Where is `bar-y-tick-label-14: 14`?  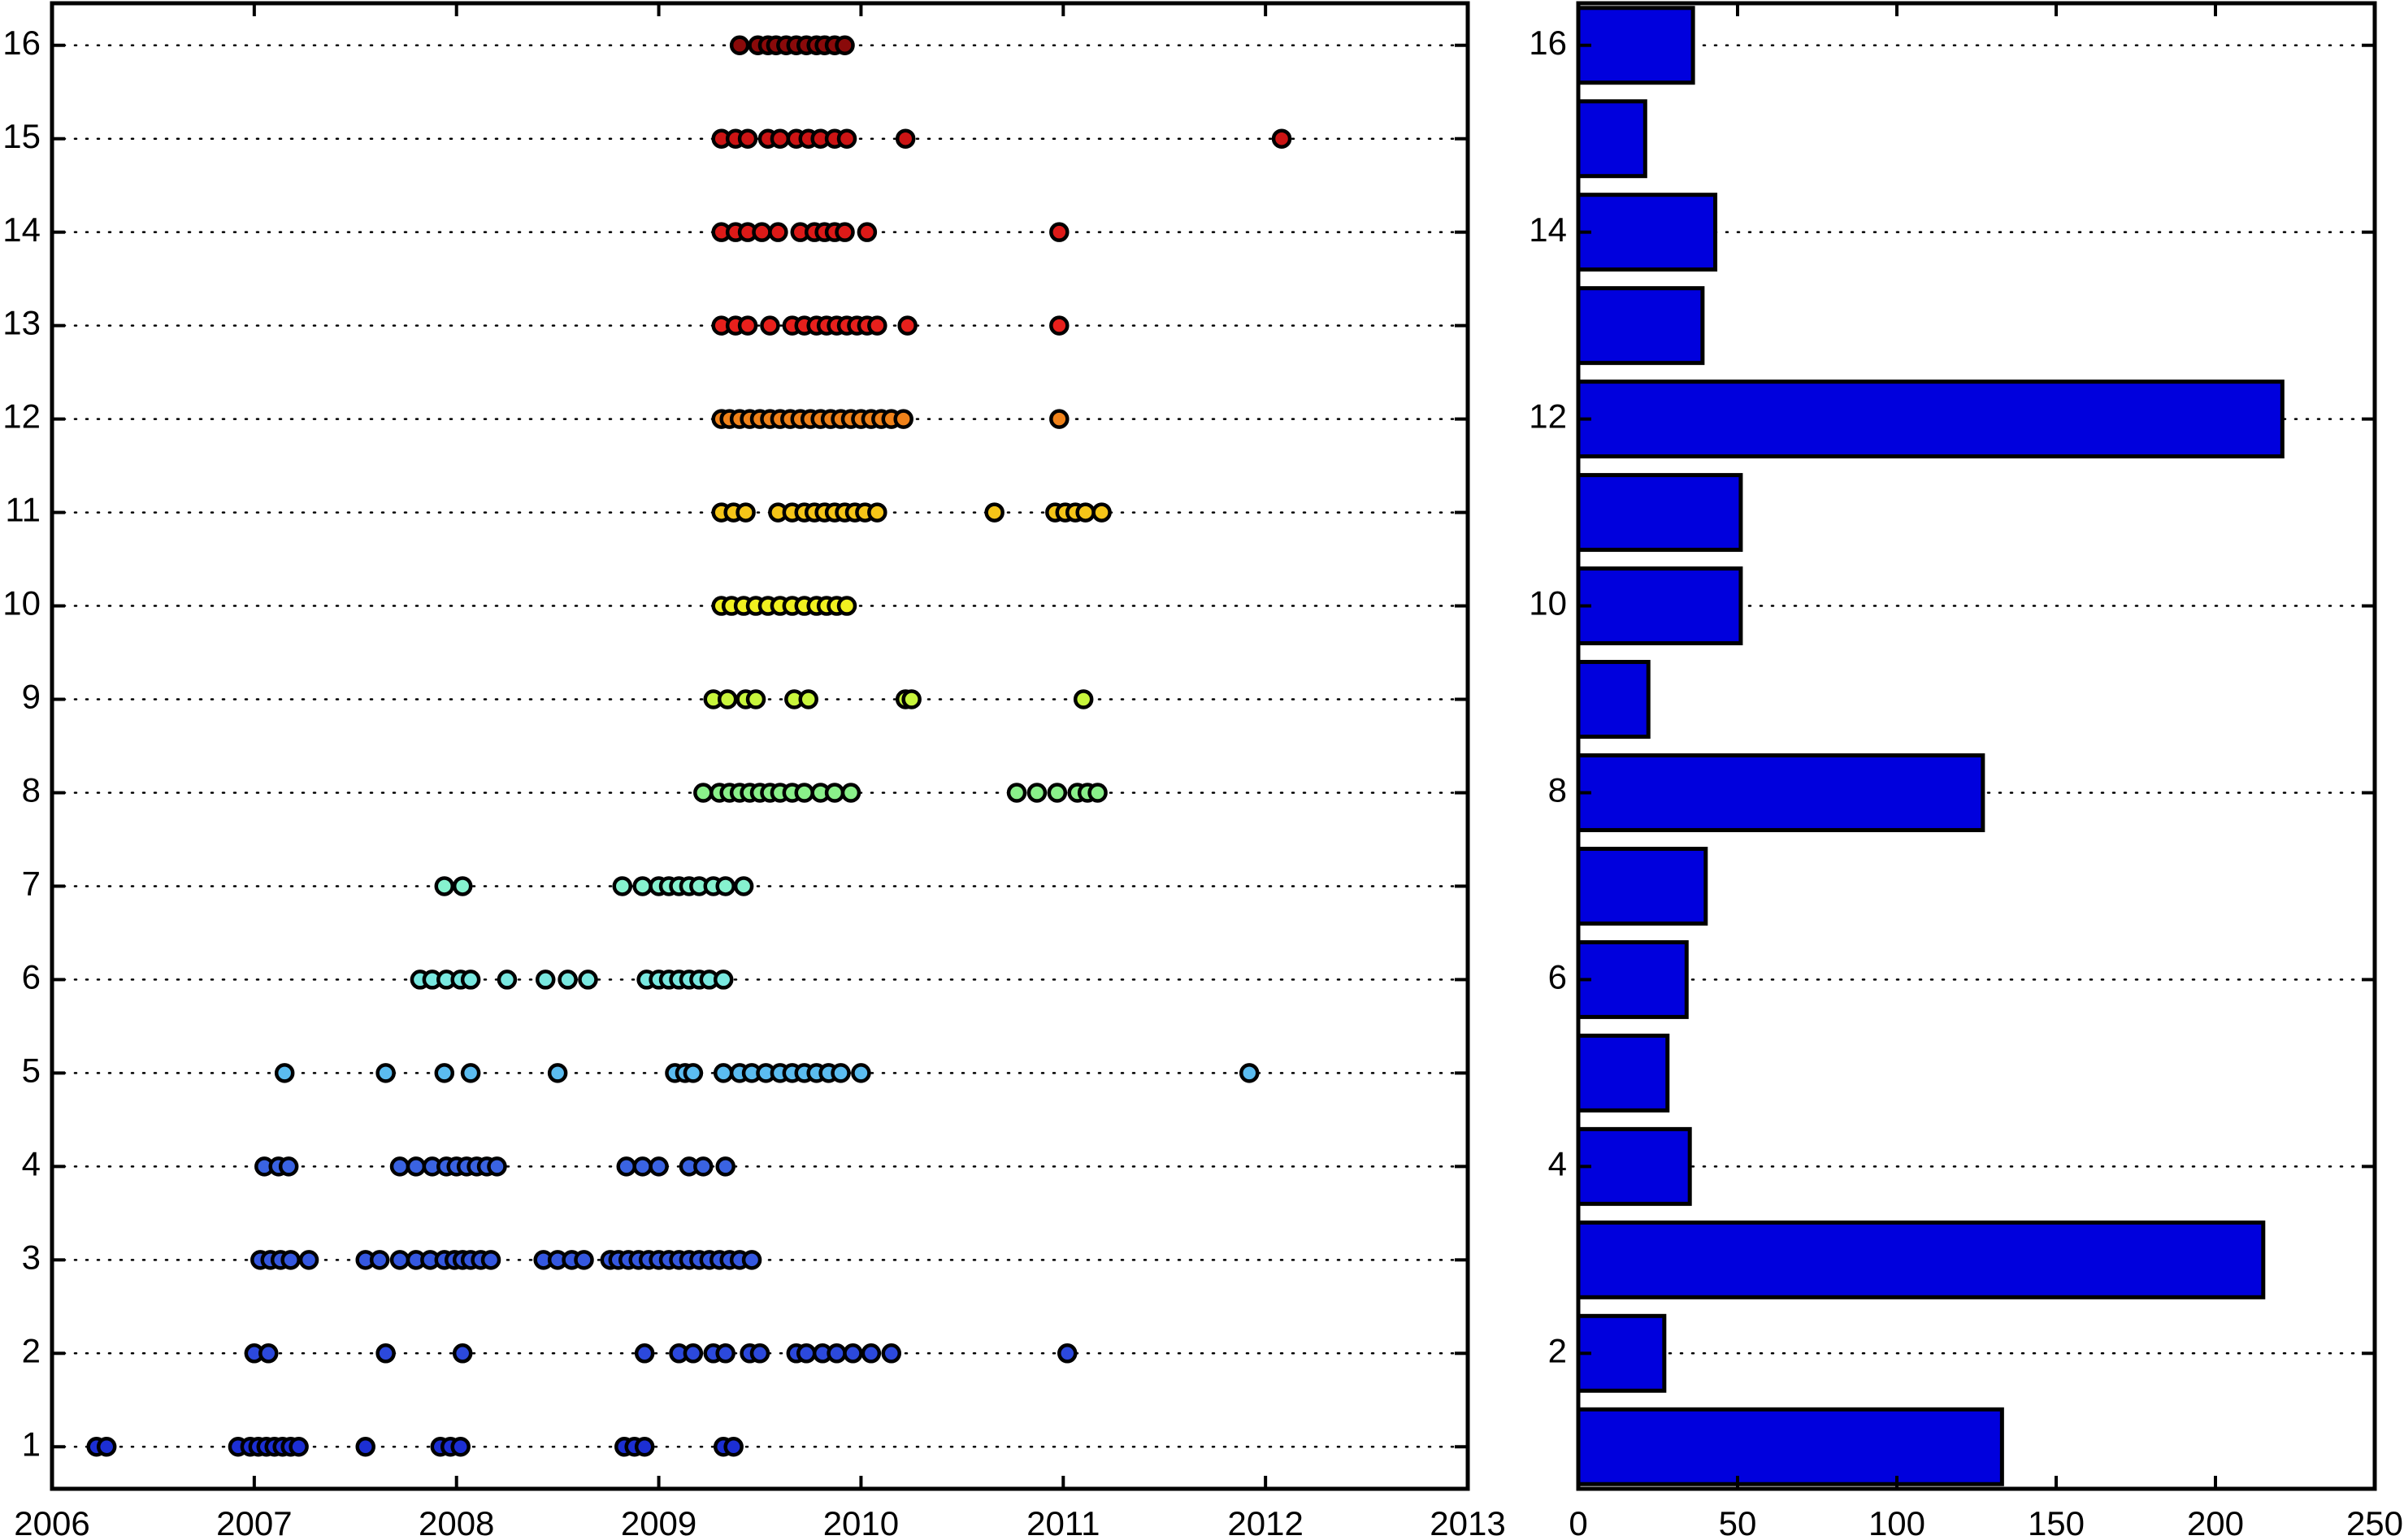
bar-y-tick-label-14: 14 is located at coordinates (1548, 230).